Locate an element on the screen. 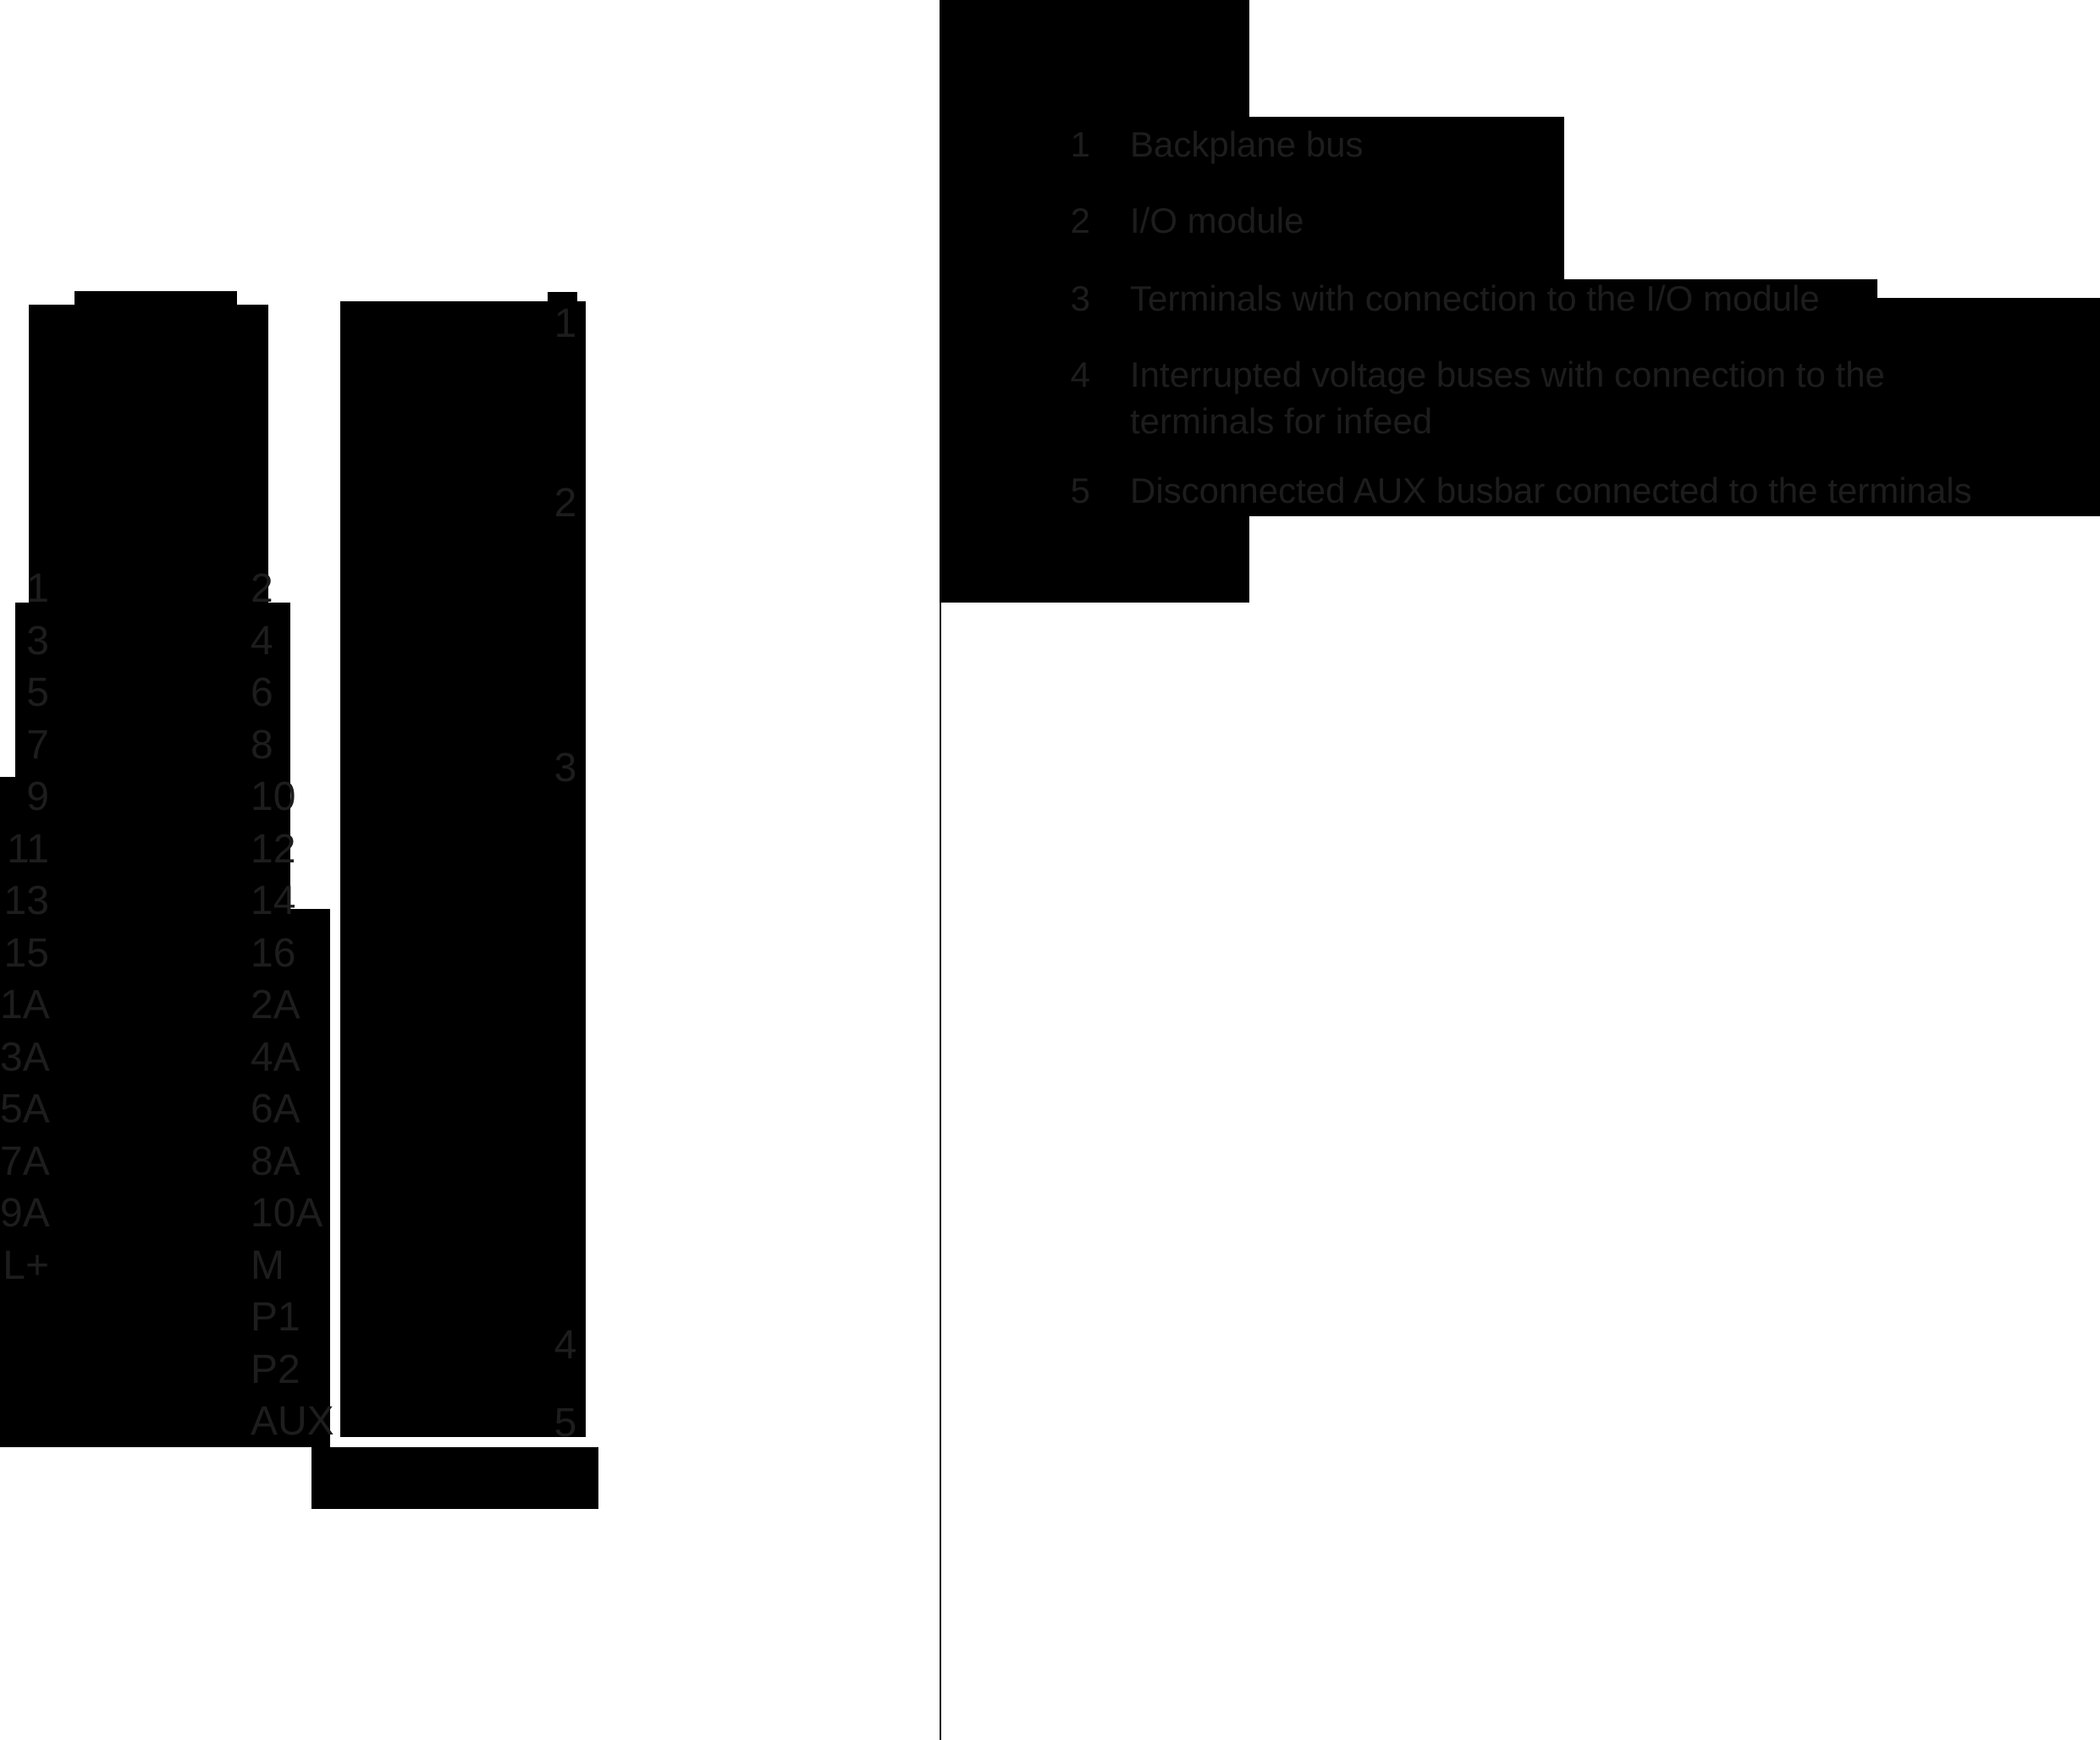 The width and height of the screenshot is (2100, 1740). terminal-label-left: 11 is located at coordinates (28, 850).